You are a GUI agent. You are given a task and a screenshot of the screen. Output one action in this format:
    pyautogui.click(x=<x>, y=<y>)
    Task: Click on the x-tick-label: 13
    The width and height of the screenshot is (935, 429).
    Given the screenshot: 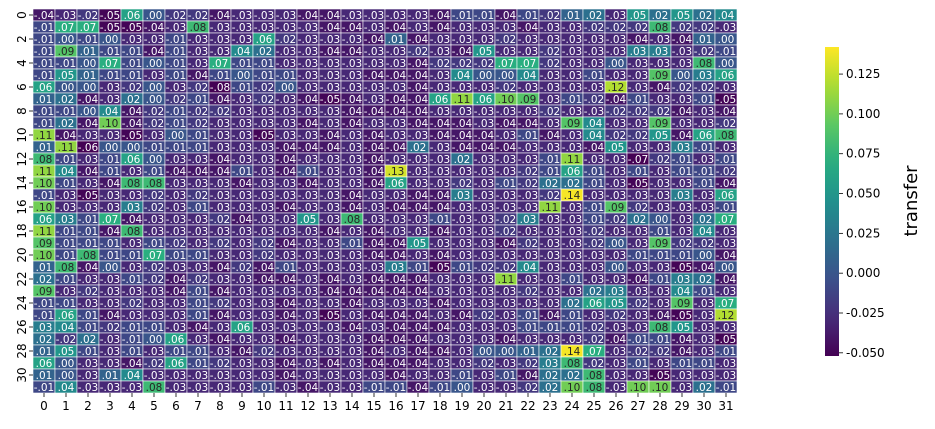 What is the action you would take?
    pyautogui.click(x=329, y=406)
    